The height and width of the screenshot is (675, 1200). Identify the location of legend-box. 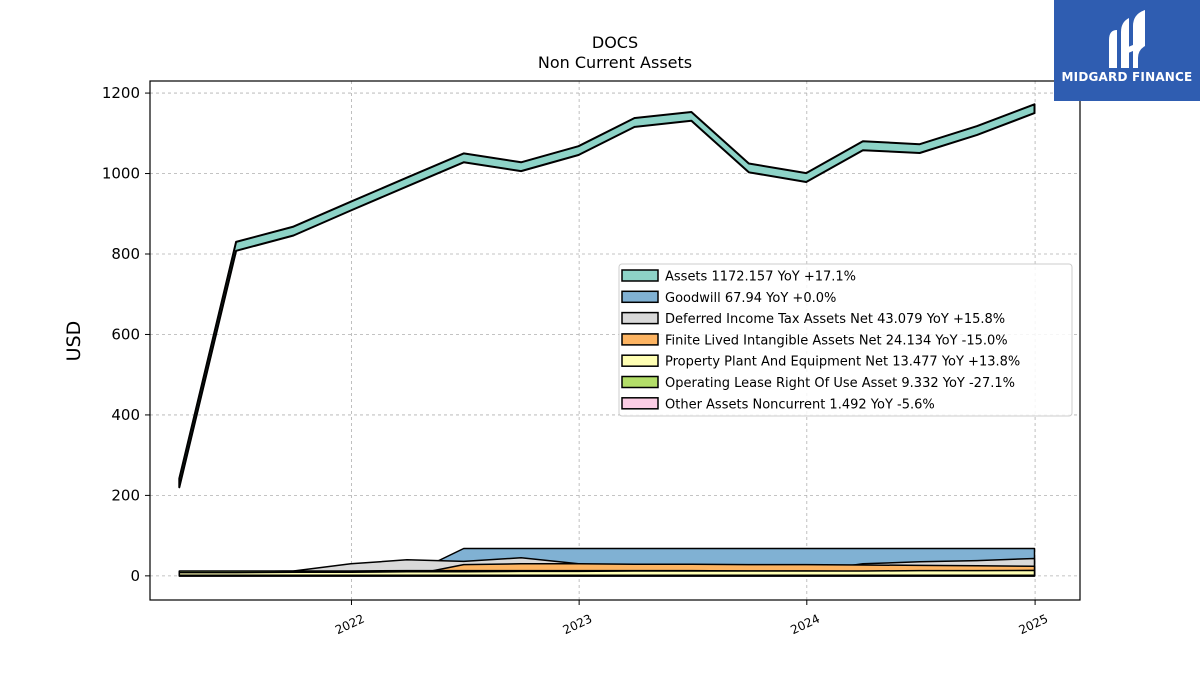
(845, 340).